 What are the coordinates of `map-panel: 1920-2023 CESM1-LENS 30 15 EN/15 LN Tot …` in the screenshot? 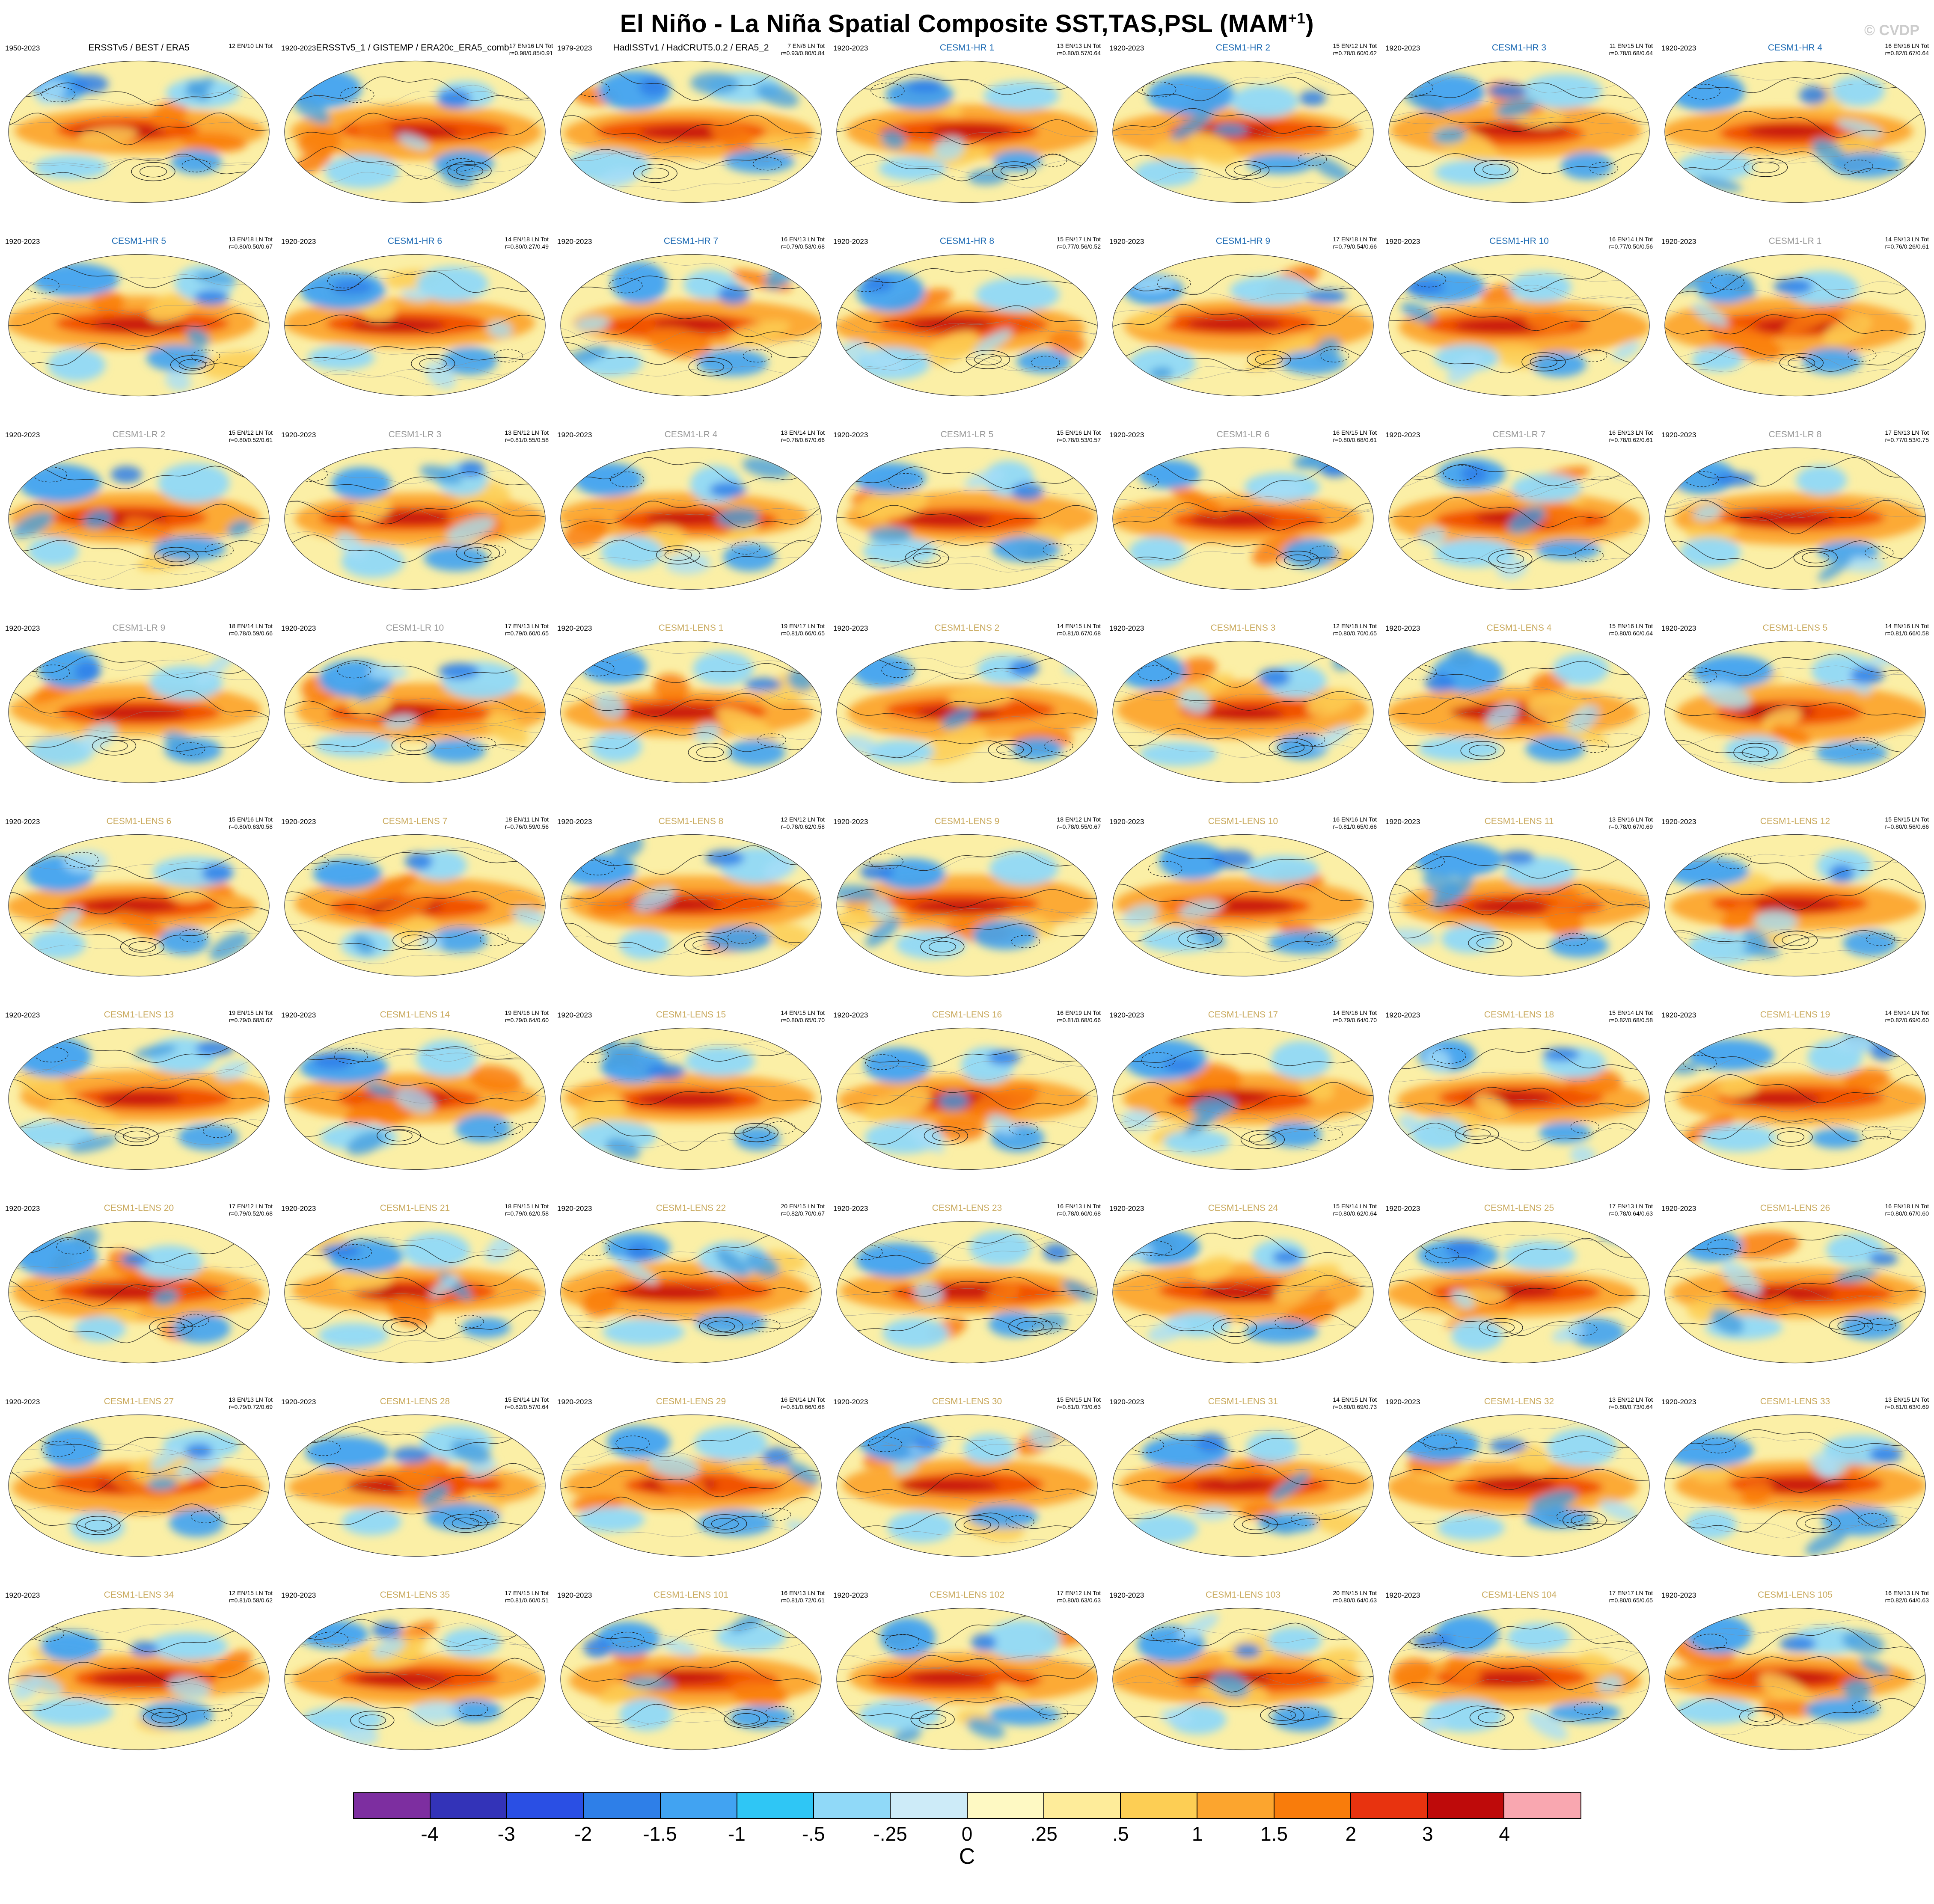 It's located at (967, 1492).